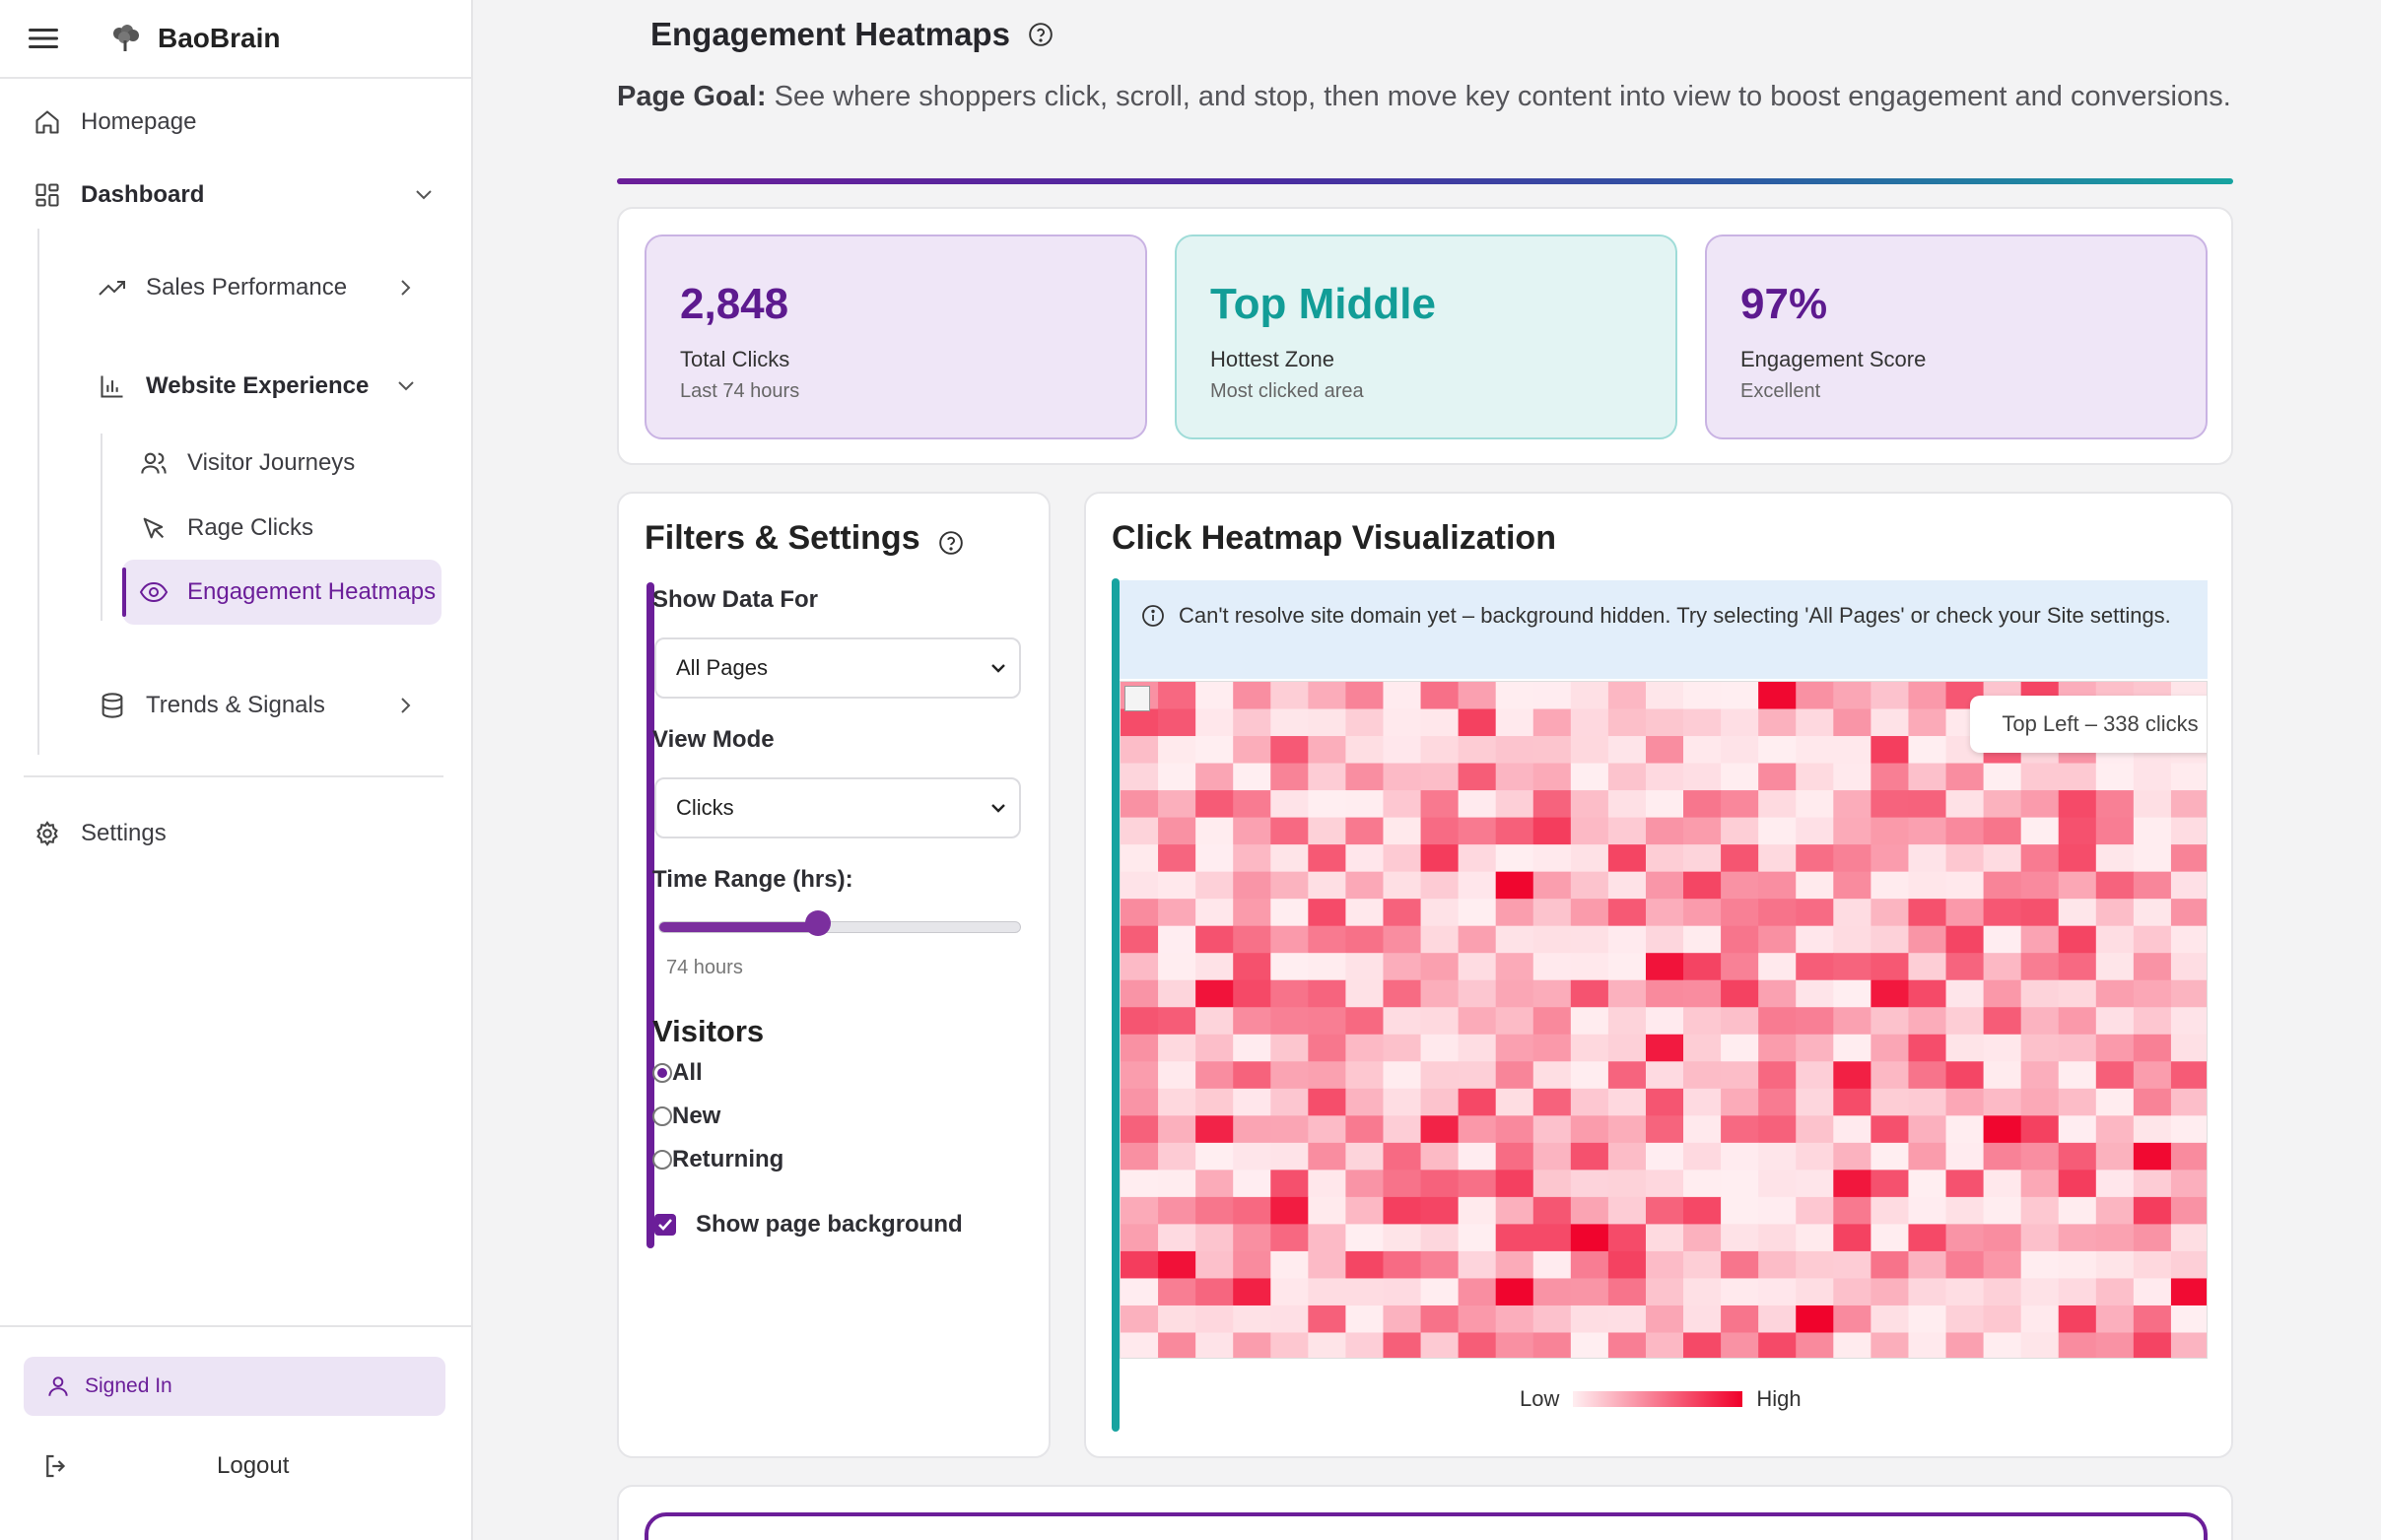 Image resolution: width=2381 pixels, height=1540 pixels. What do you see at coordinates (246, 463) in the screenshot?
I see `nav-visitor-journeys: Visitor Journeys` at bounding box center [246, 463].